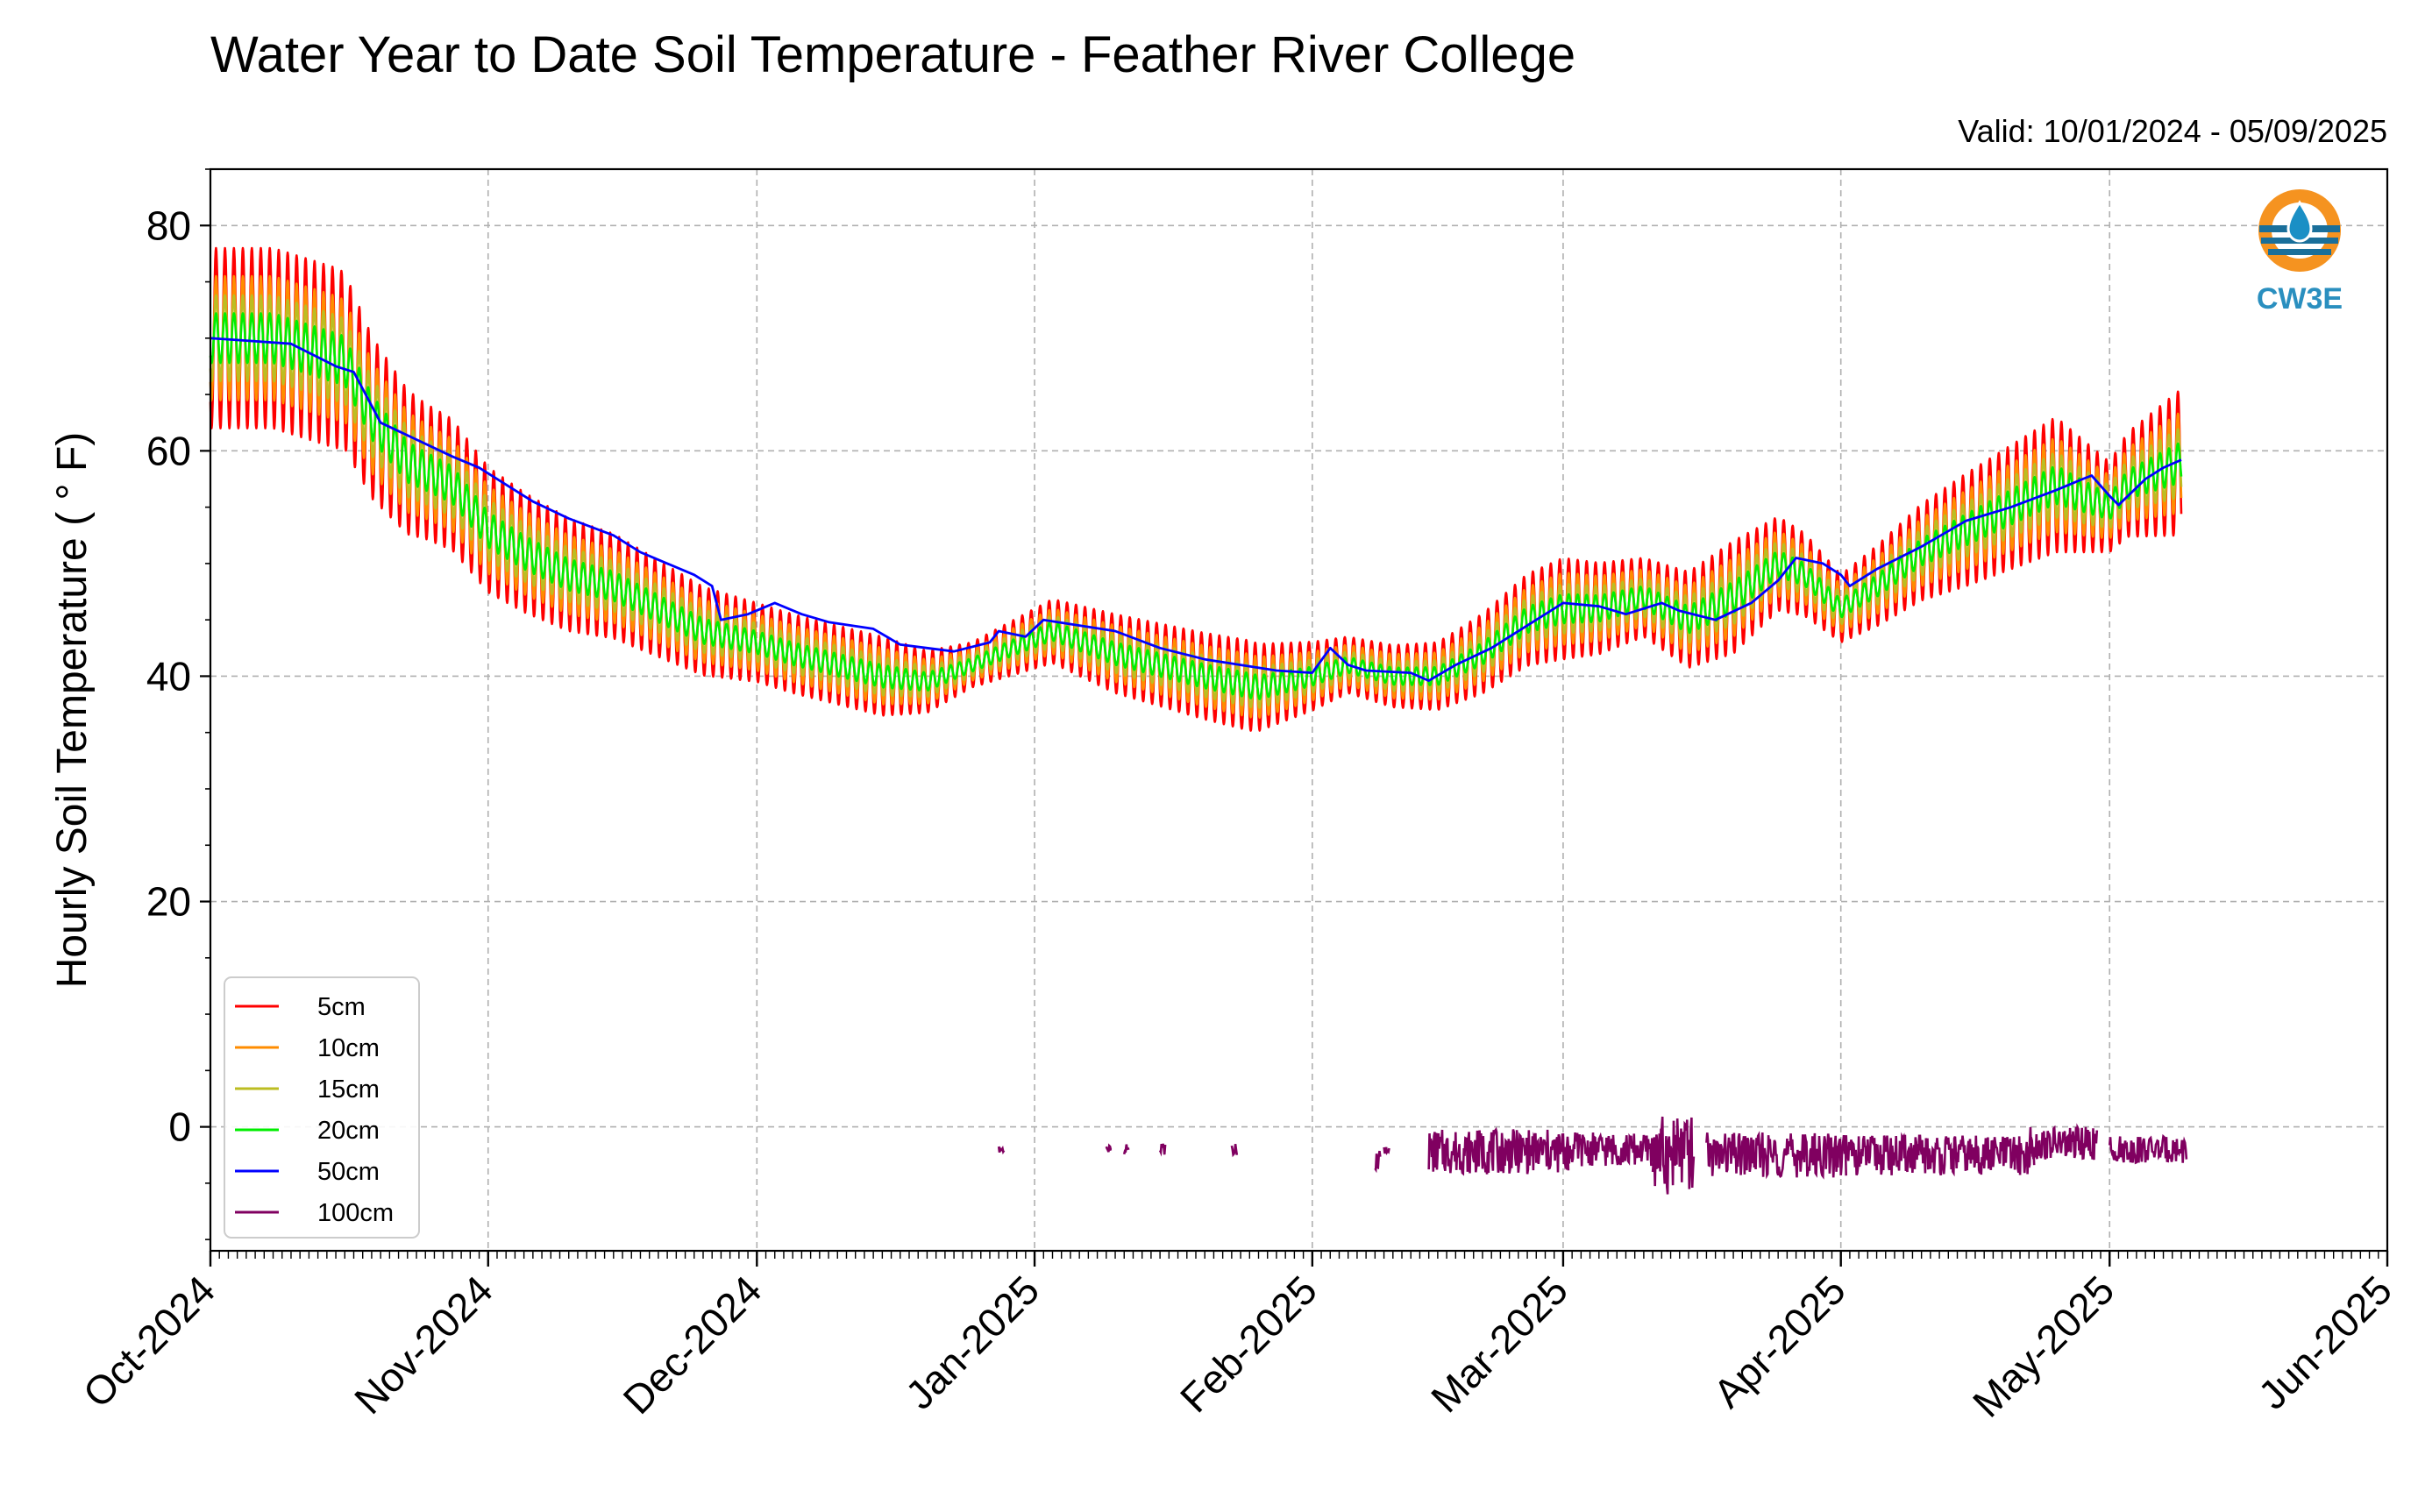 The width and height of the screenshot is (2418, 1512). Describe the element at coordinates (348, 1131) in the screenshot. I see `legend-label-20cm: 20cm` at that location.